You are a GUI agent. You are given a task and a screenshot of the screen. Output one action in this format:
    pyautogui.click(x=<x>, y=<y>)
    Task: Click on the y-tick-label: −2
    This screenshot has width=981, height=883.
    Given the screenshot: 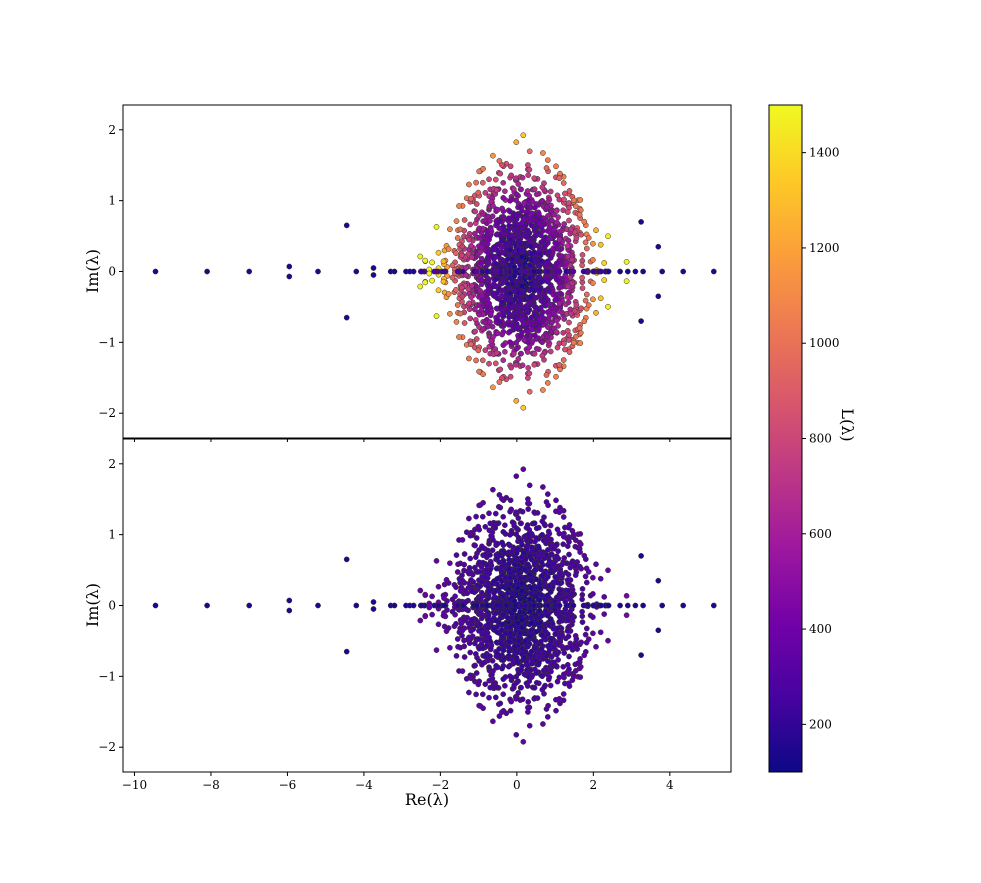 What is the action you would take?
    pyautogui.click(x=107, y=413)
    